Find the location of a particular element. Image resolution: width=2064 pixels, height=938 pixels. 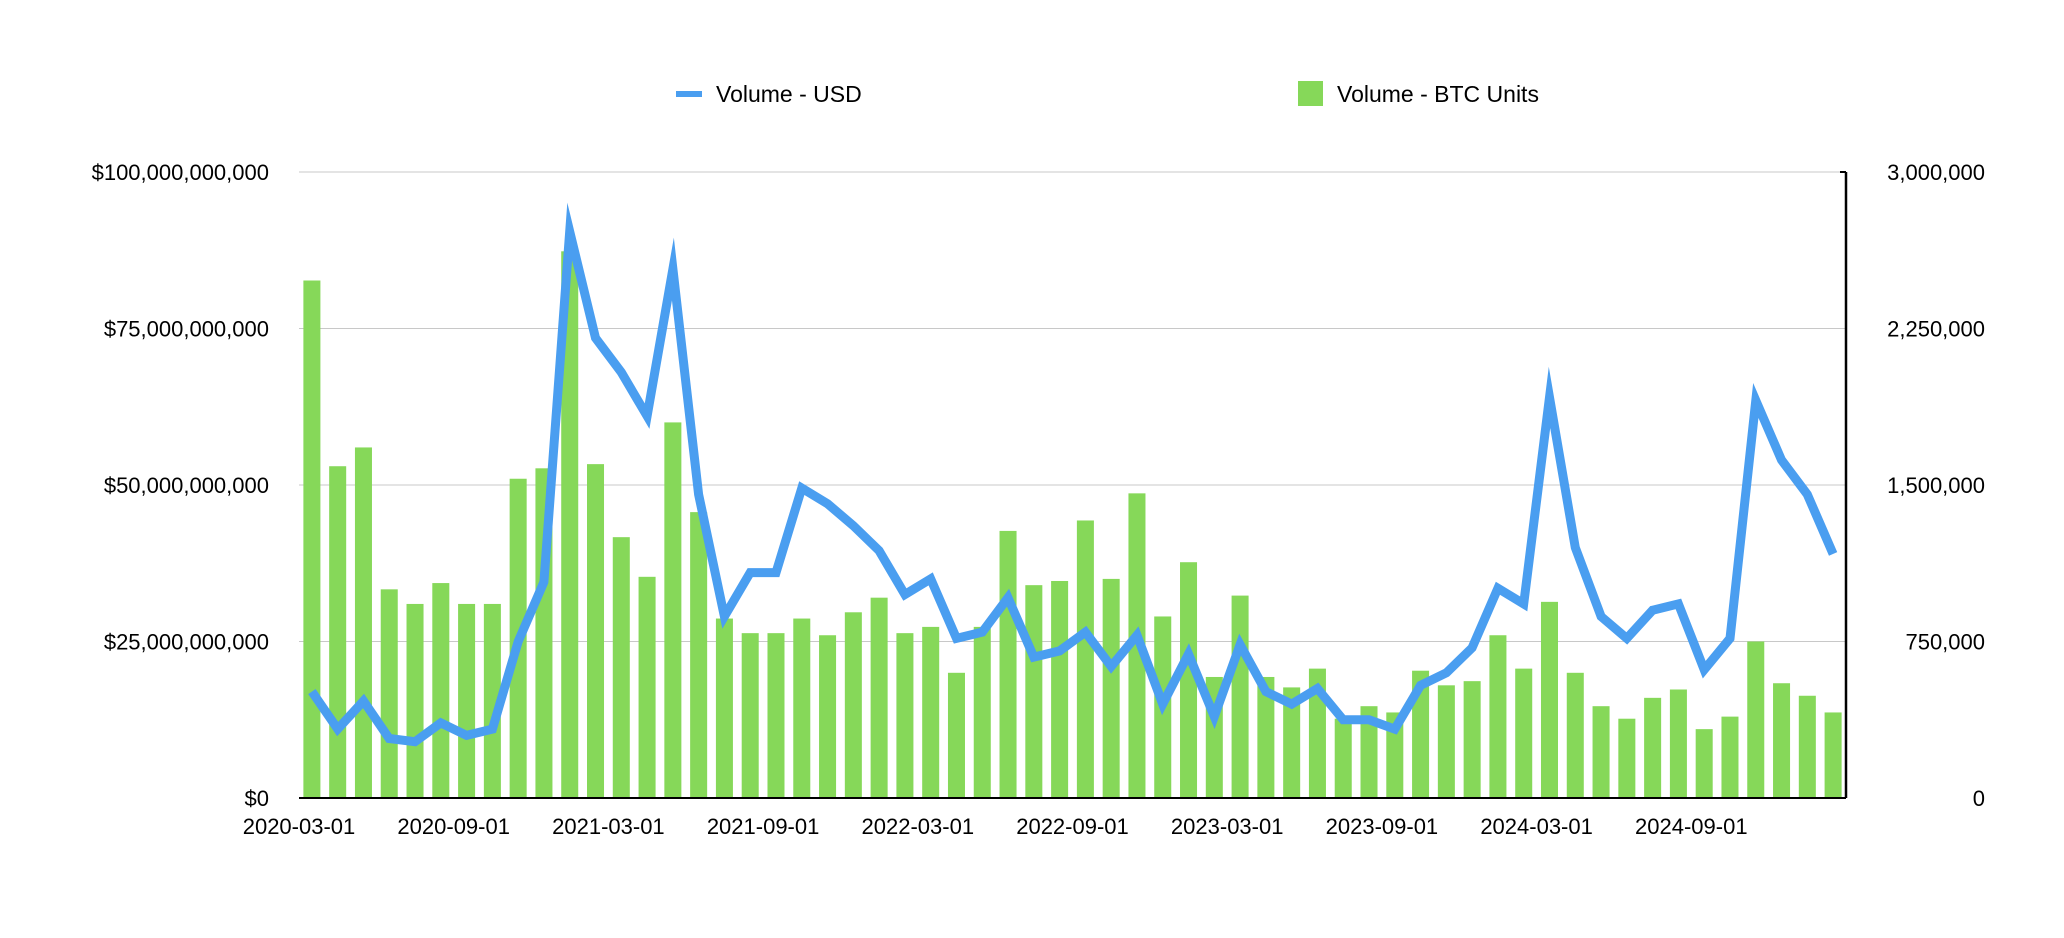

left-axis-tick-label: $100,000,000,000 is located at coordinates (180, 172).